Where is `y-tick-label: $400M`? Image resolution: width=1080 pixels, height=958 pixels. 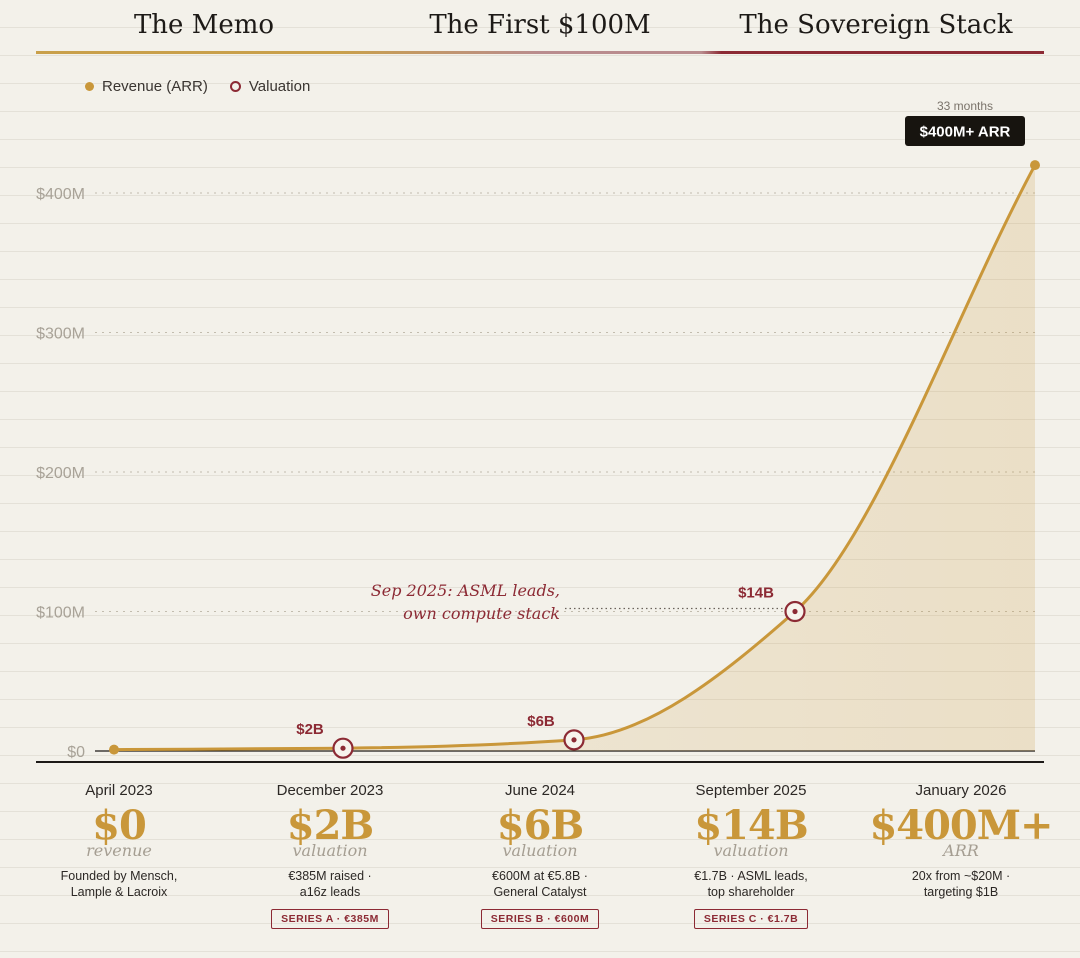
y-tick-label: $400M is located at coordinates (60, 194).